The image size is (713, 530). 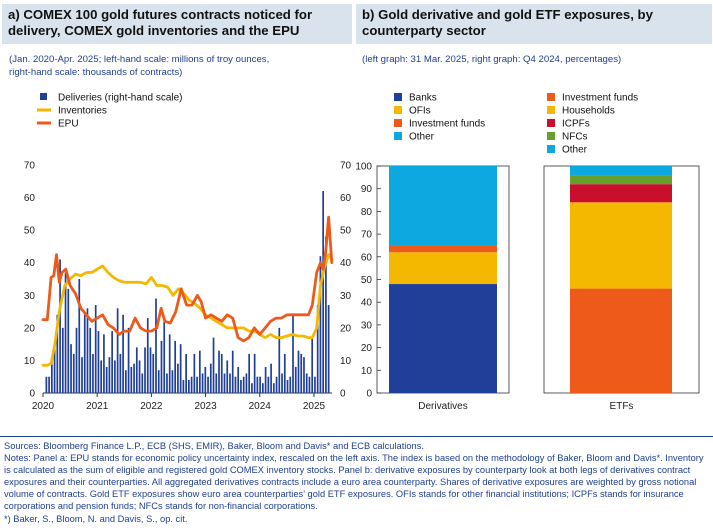 I want to click on panel-a-x-tick-2: 2022, so click(x=151, y=406).